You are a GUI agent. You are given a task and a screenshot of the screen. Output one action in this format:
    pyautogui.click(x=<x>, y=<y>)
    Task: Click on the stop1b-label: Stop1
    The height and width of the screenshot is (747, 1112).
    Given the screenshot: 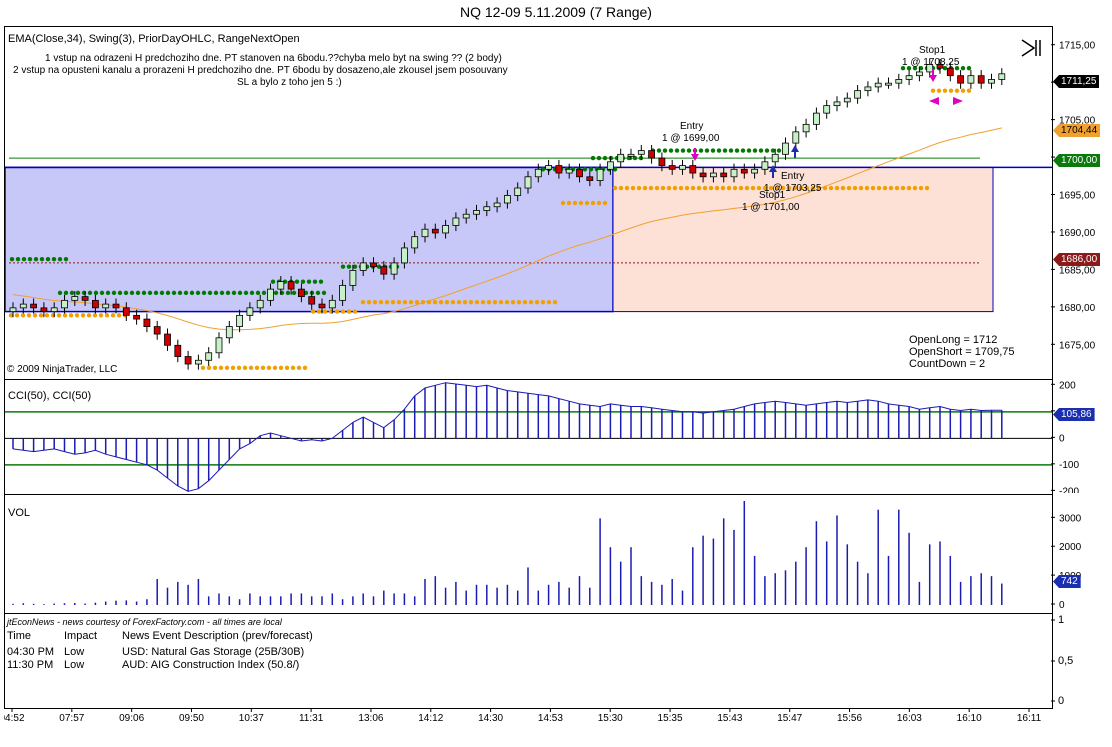 What is the action you would take?
    pyautogui.click(x=932, y=50)
    